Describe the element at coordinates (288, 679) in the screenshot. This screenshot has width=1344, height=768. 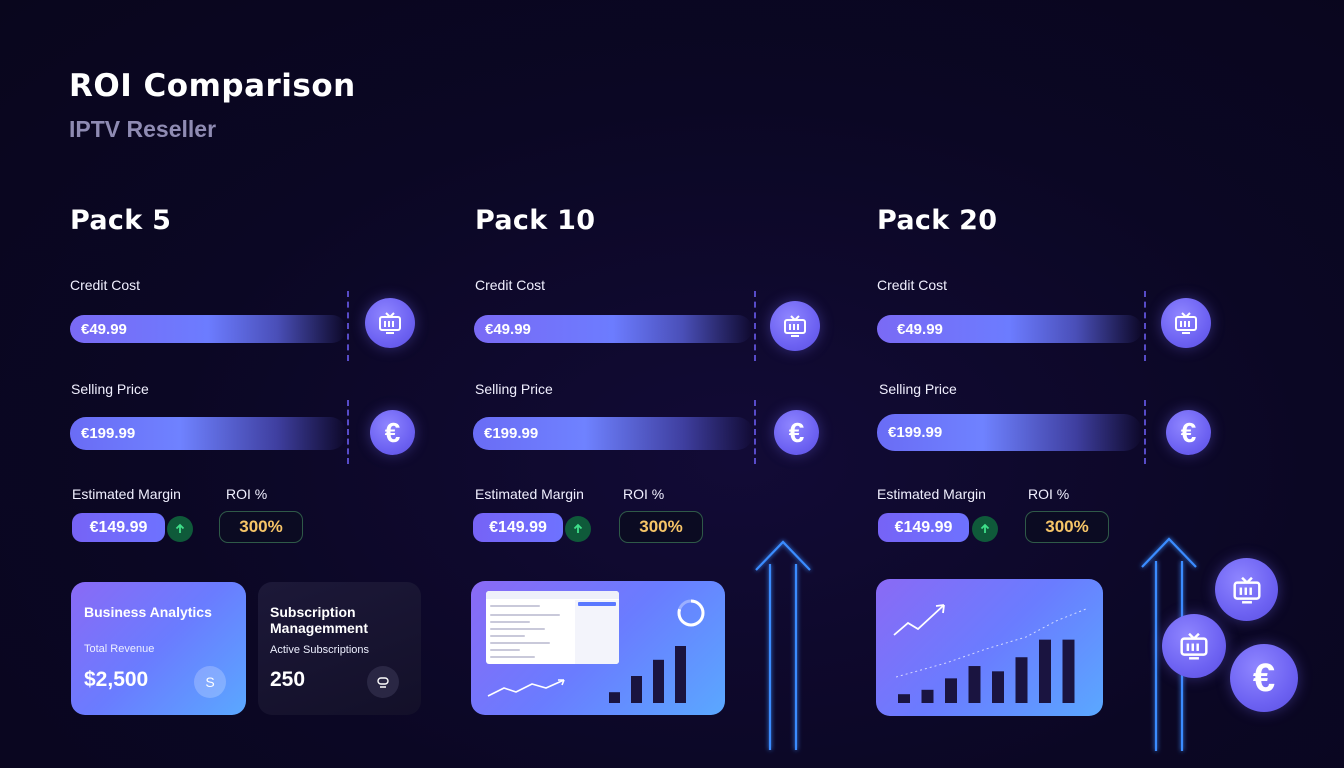
I see `active-subscriptions-value: 250` at that location.